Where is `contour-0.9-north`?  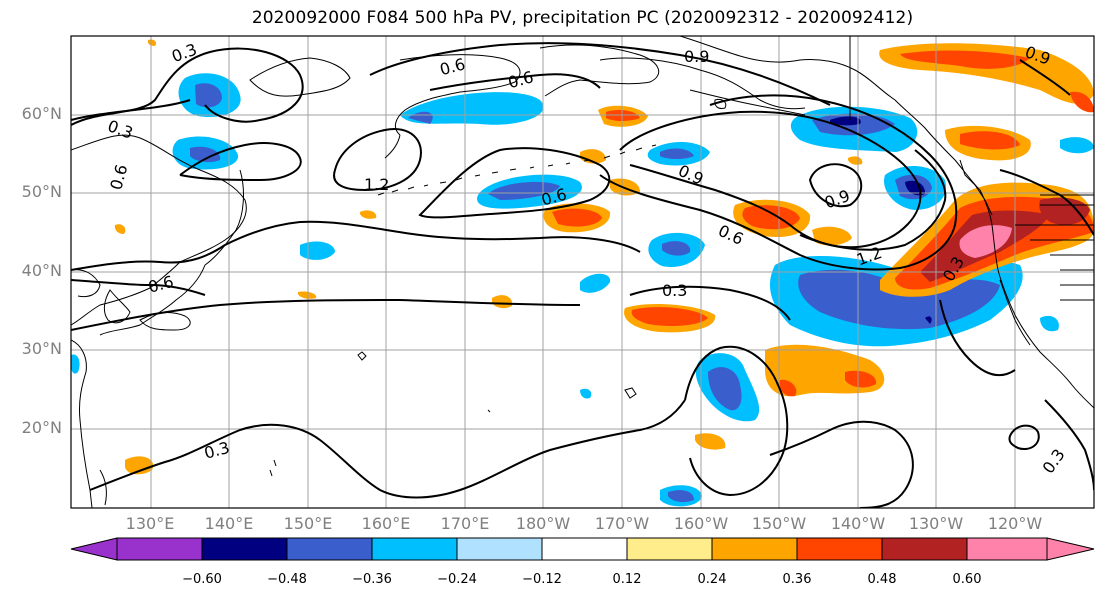
contour-0.9-north is located at coordinates (600, 74).